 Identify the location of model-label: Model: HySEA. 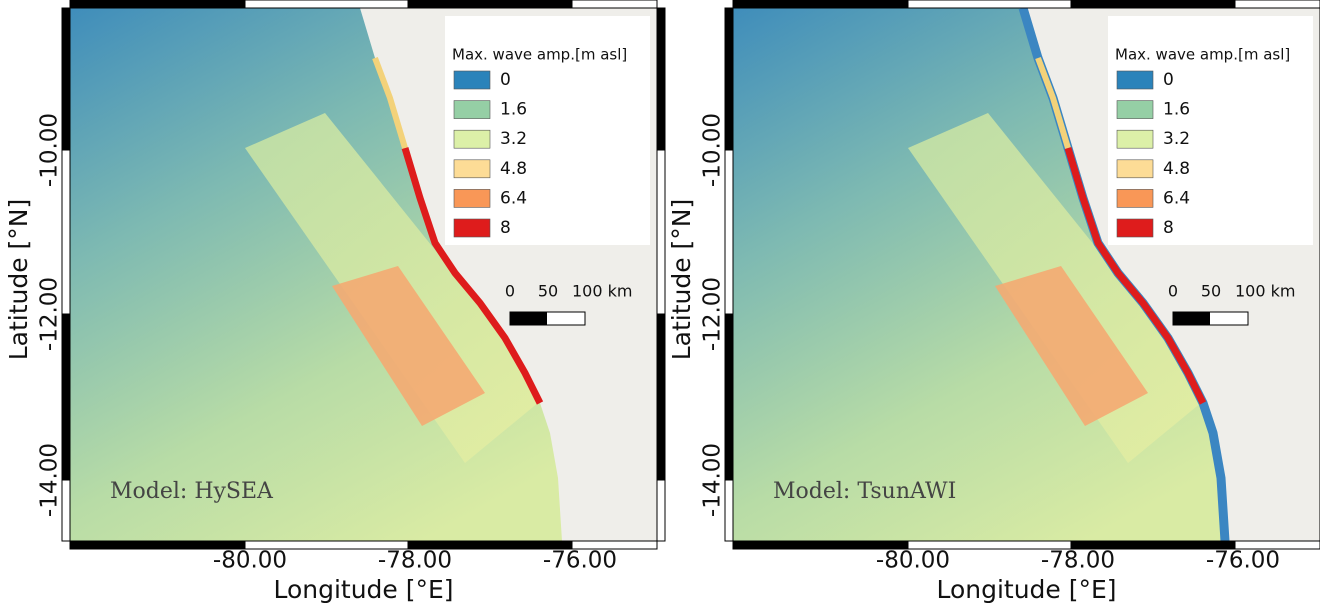
(192, 491).